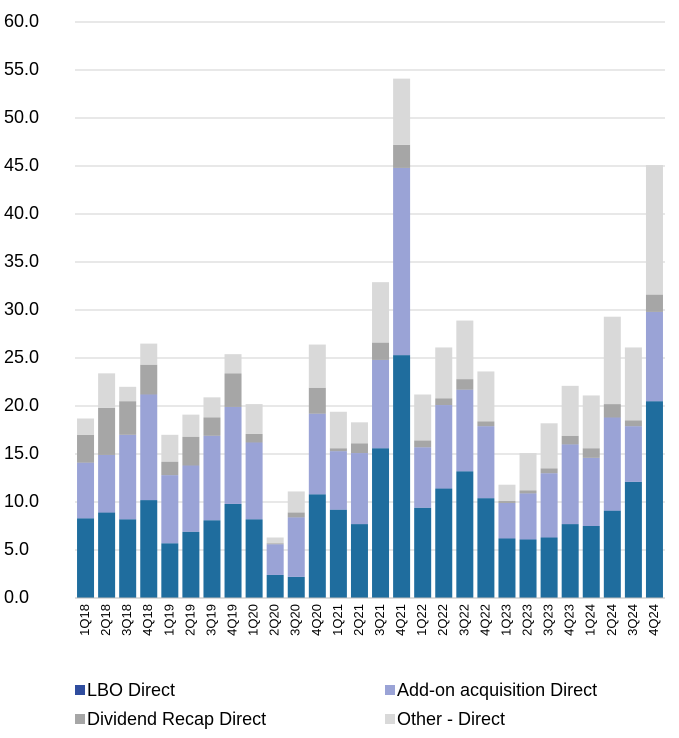  What do you see at coordinates (21, 453) in the screenshot?
I see `y-tick-label: 15.0` at bounding box center [21, 453].